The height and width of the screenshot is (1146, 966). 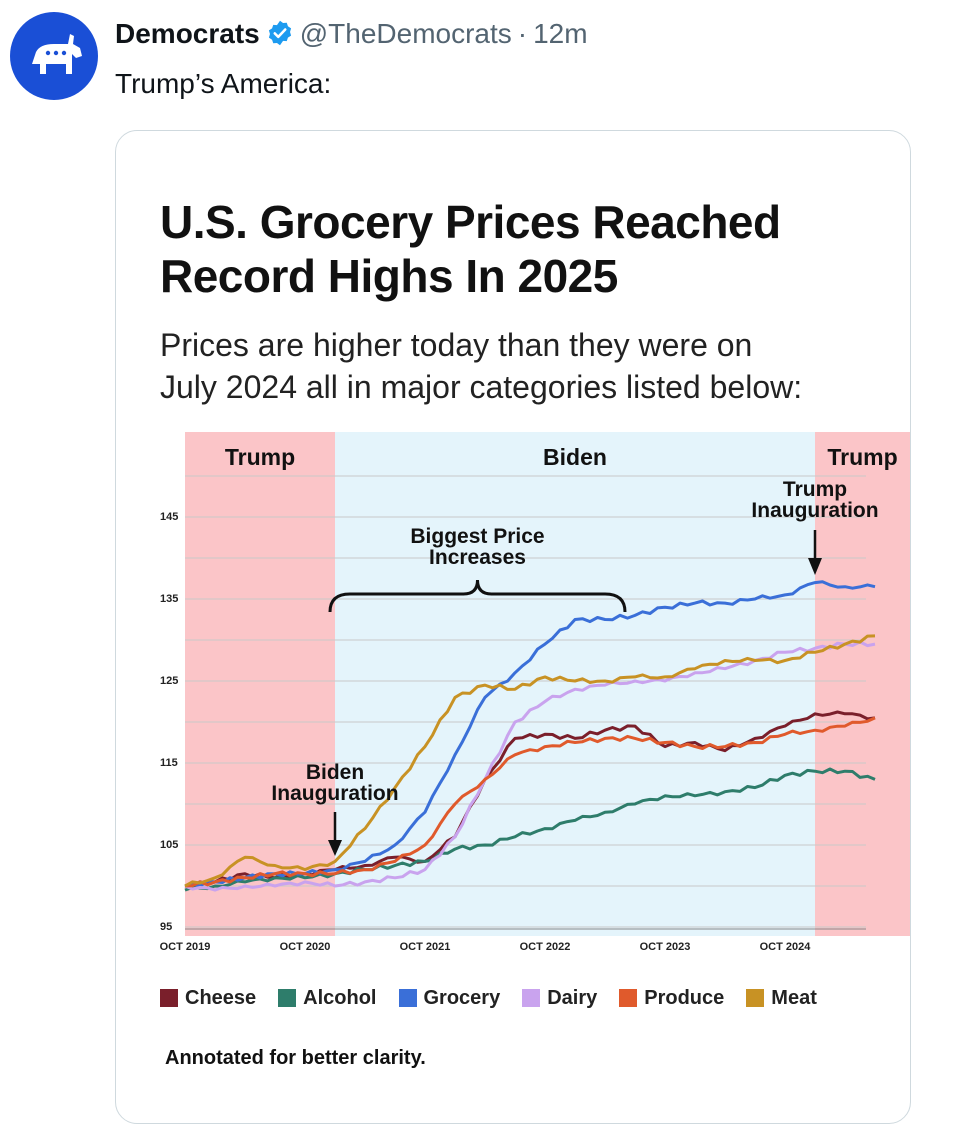 What do you see at coordinates (185, 947) in the screenshot?
I see `x-tick-label: OCT 2019` at bounding box center [185, 947].